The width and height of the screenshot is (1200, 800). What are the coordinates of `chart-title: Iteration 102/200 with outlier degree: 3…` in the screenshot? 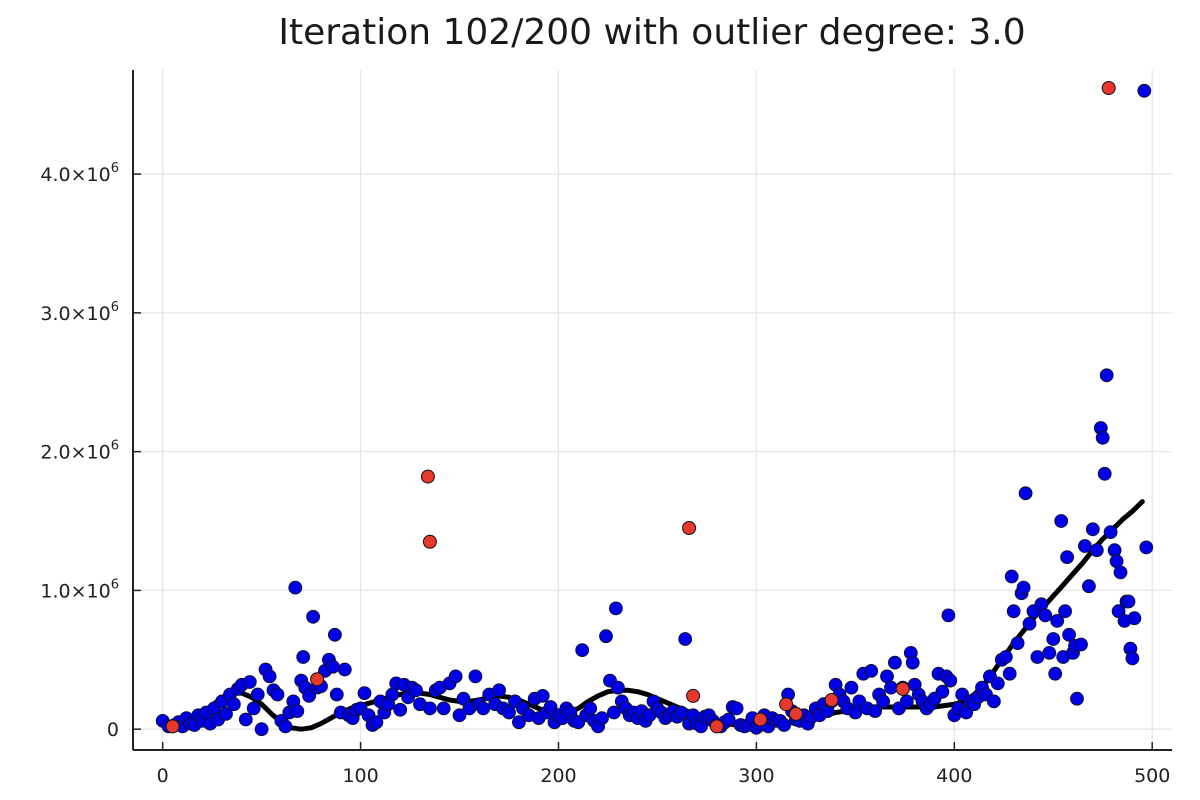 It's located at (651, 32).